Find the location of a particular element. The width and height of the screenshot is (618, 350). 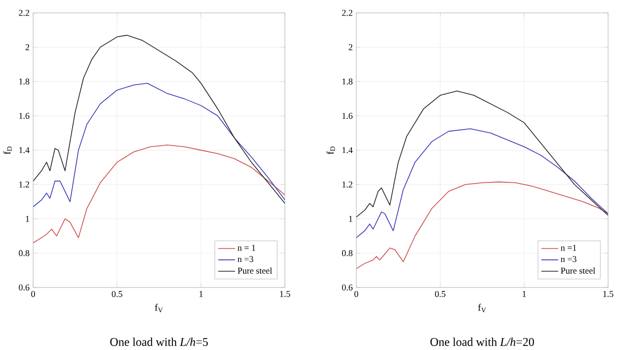

legend-label: n = 1 is located at coordinates (247, 247).